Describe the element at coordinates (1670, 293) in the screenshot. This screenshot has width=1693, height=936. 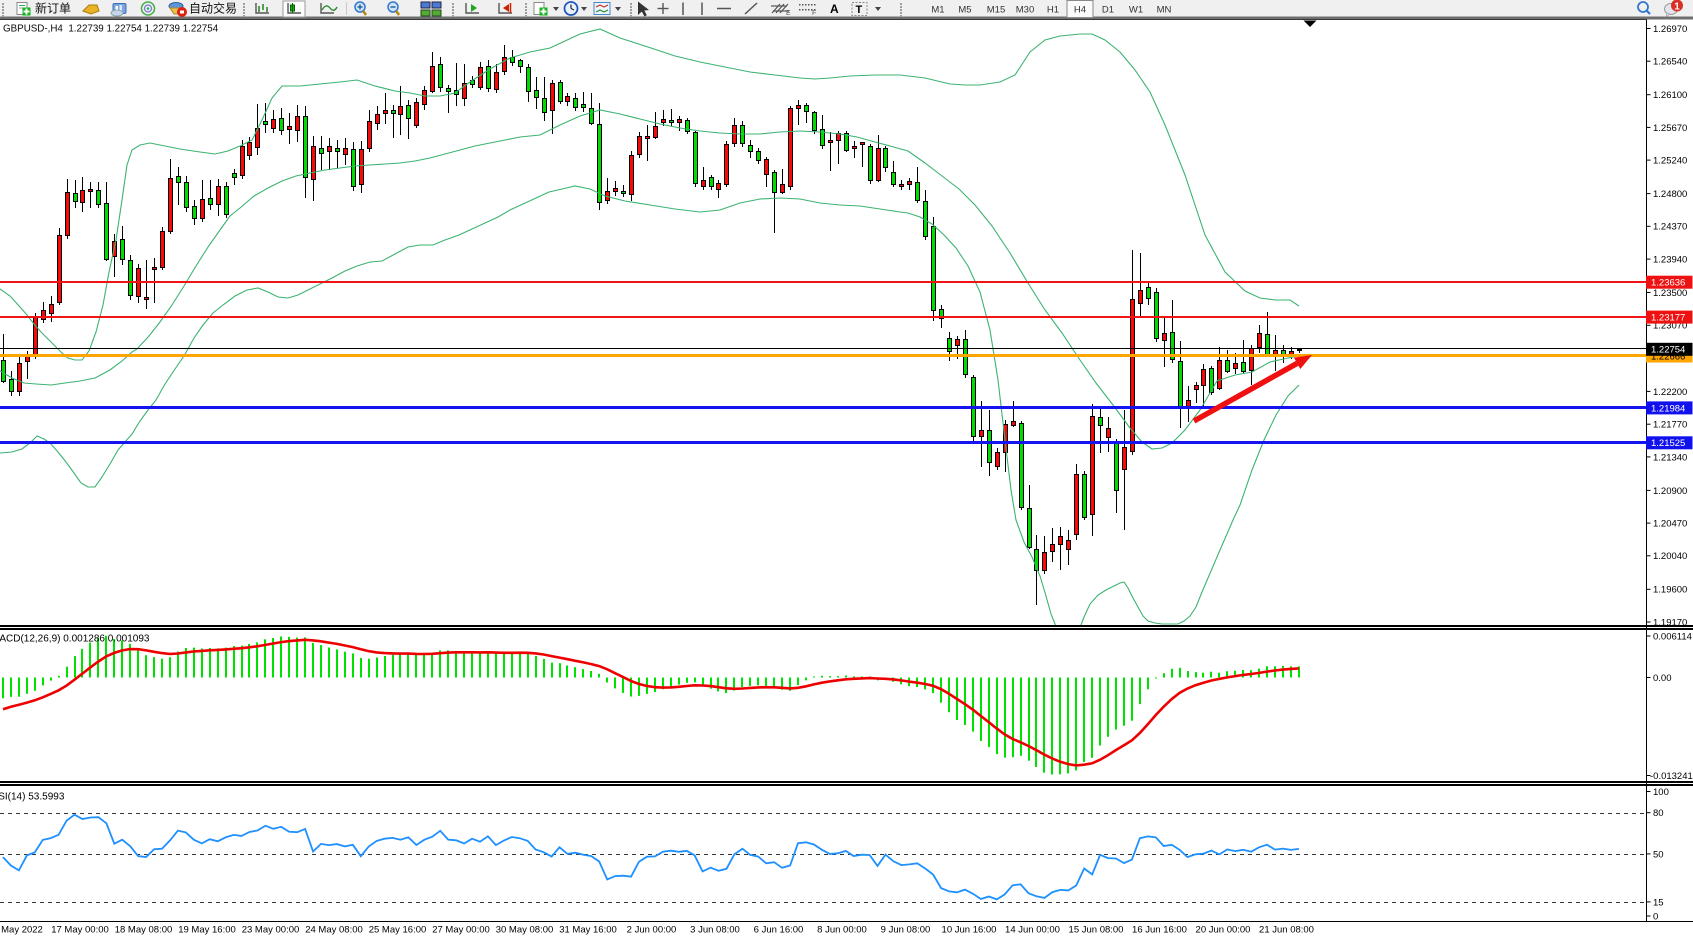
I see `svg-text: 1.23500` at that location.